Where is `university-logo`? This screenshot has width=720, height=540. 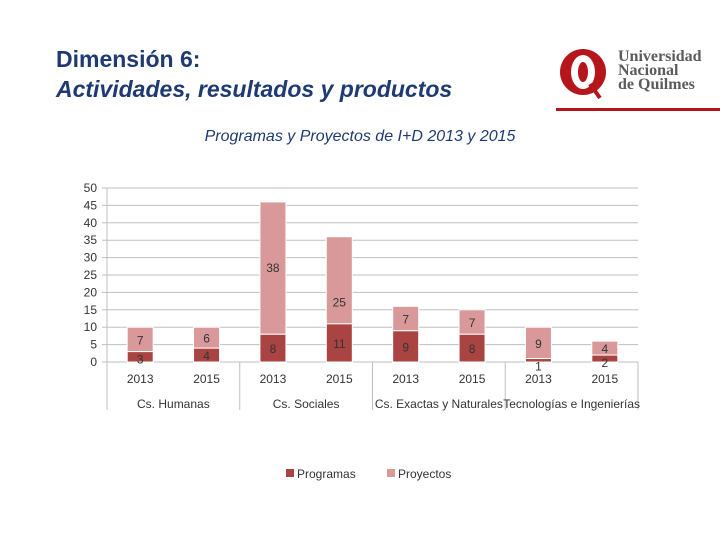 university-logo is located at coordinates (636, 72).